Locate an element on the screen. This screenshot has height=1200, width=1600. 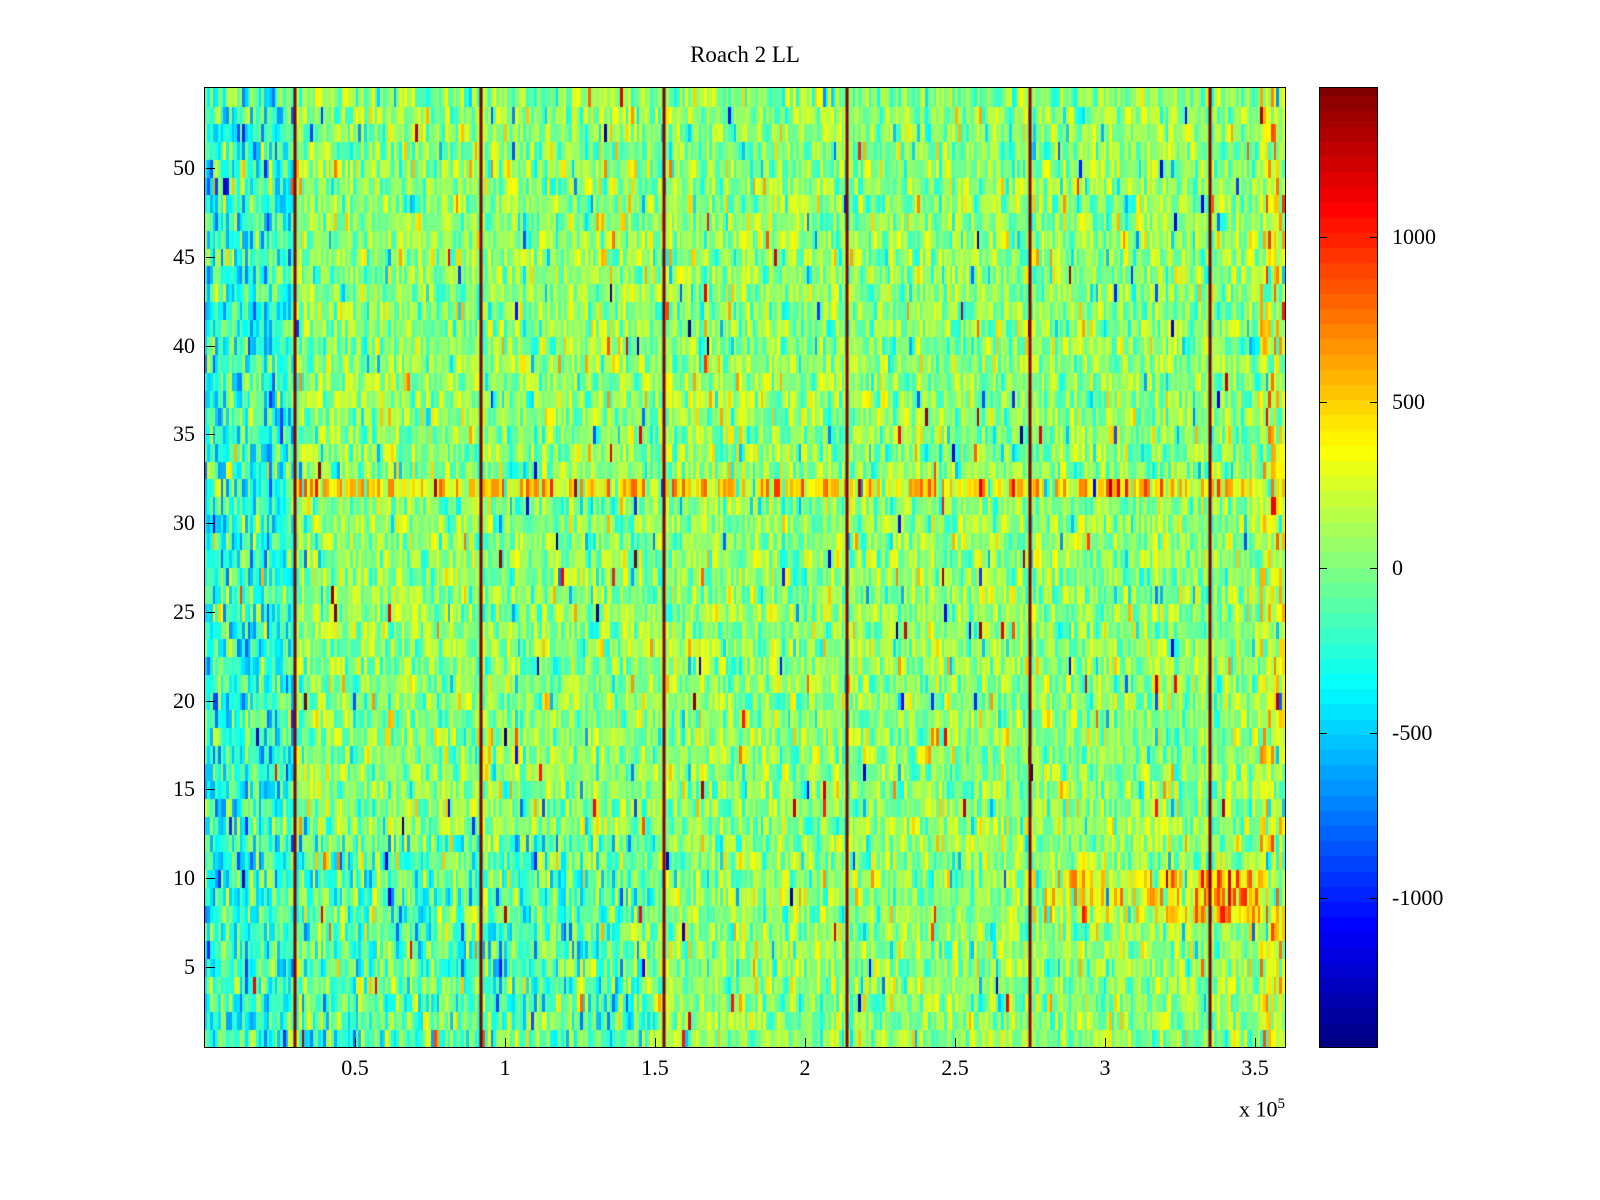
y-tick-label: 30 is located at coordinates (184, 523).